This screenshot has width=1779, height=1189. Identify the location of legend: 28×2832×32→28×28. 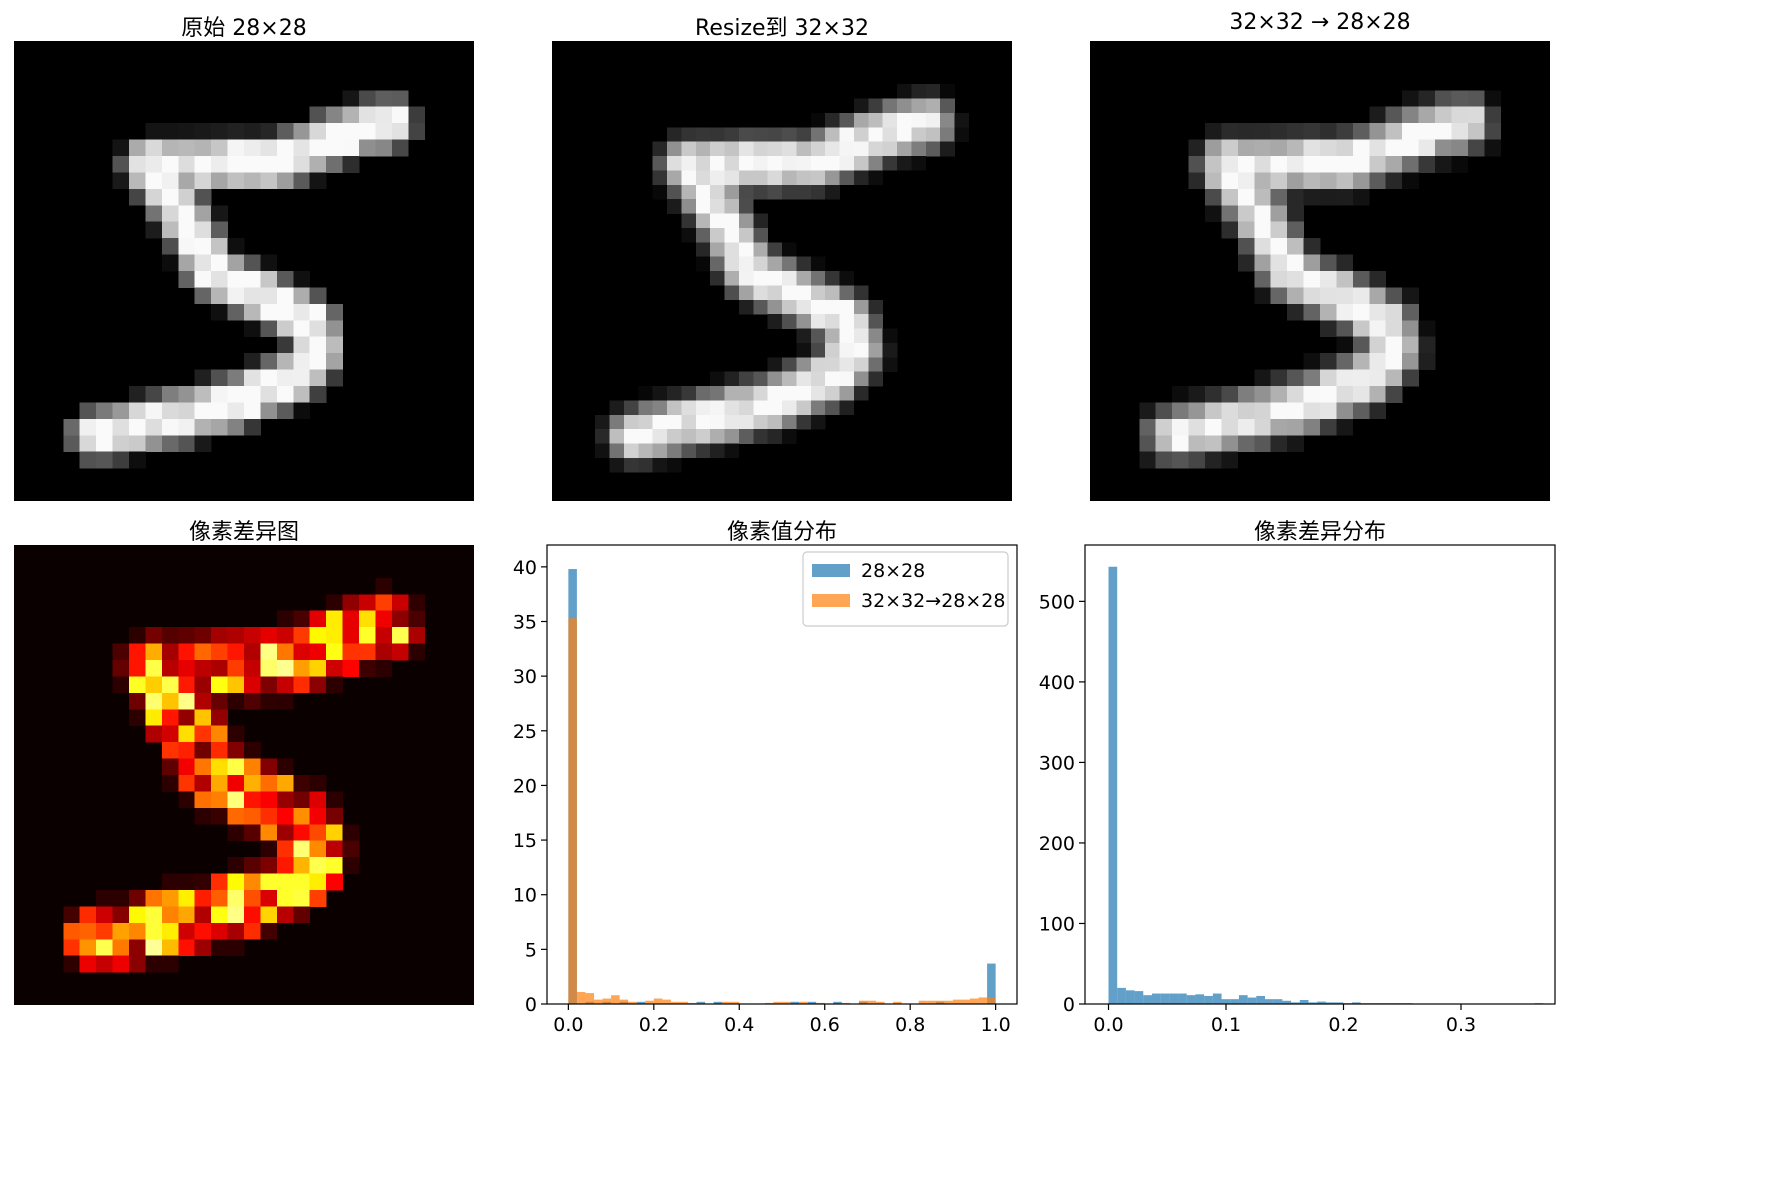
(905, 589).